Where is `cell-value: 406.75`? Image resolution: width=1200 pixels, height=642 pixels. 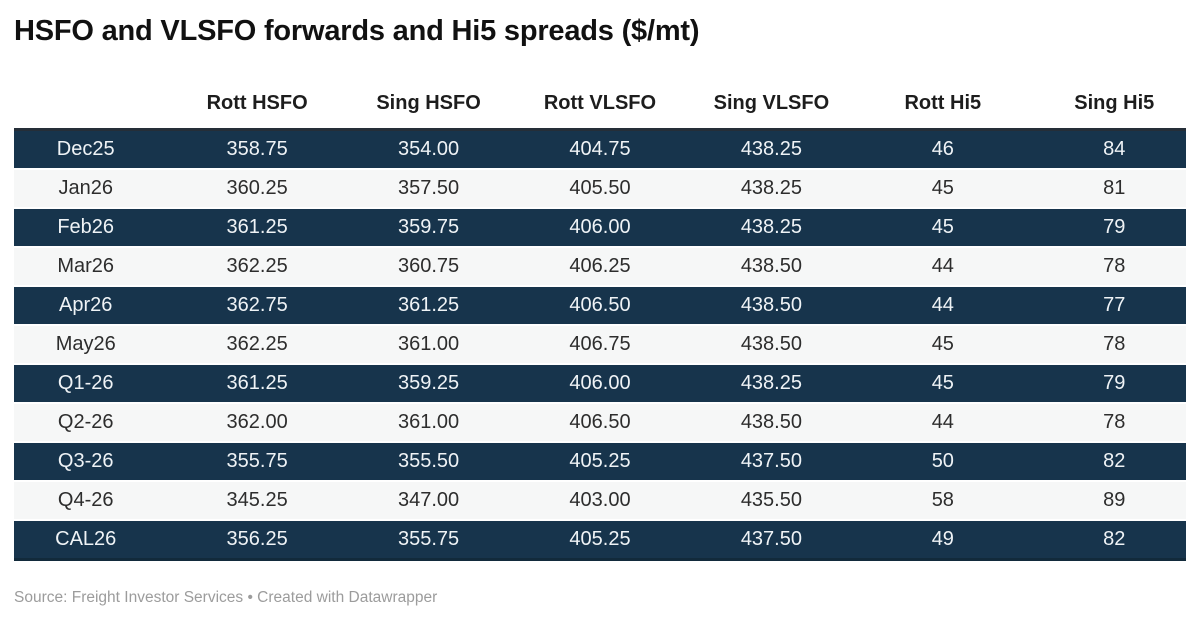 cell-value: 406.75 is located at coordinates (600, 345).